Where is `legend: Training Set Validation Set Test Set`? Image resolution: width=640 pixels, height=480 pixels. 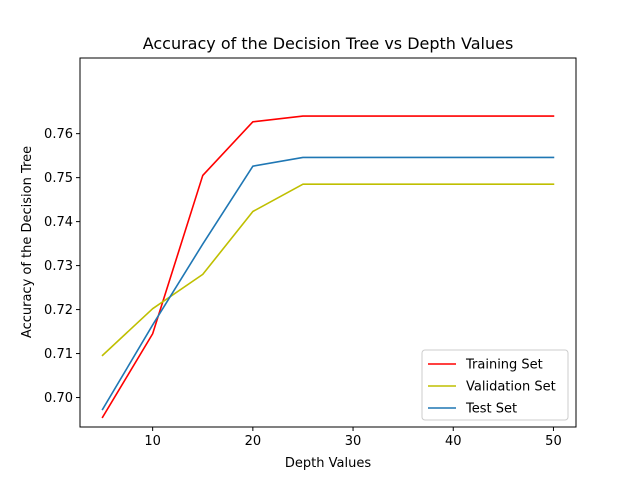 legend: Training Set Validation Set Test Set is located at coordinates (495, 385).